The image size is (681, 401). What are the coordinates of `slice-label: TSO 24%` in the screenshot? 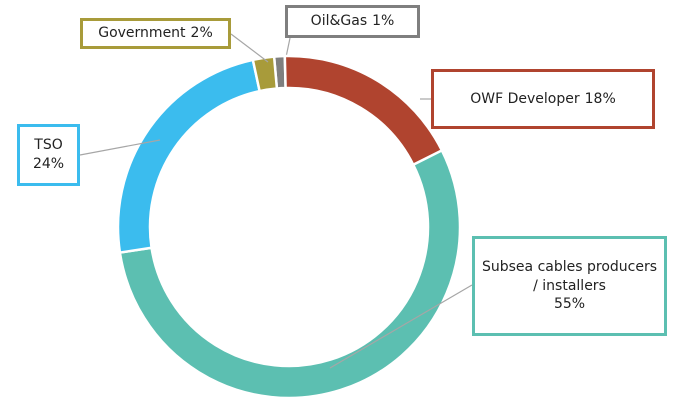 It's located at (48, 155).